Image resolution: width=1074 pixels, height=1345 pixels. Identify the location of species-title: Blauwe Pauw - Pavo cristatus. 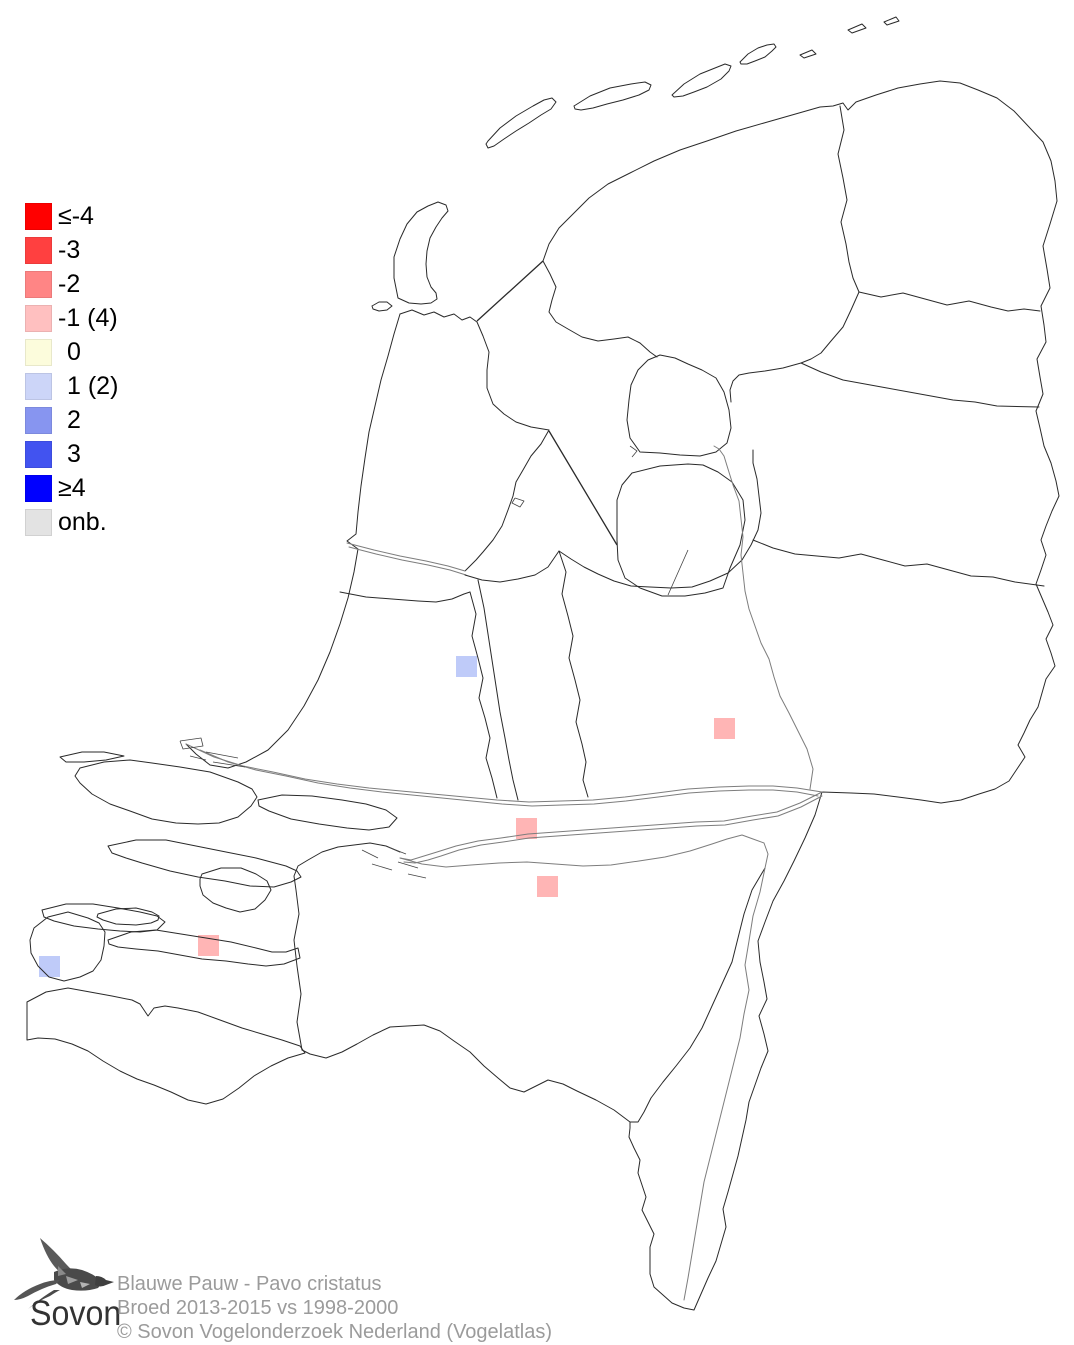
(249, 1284).